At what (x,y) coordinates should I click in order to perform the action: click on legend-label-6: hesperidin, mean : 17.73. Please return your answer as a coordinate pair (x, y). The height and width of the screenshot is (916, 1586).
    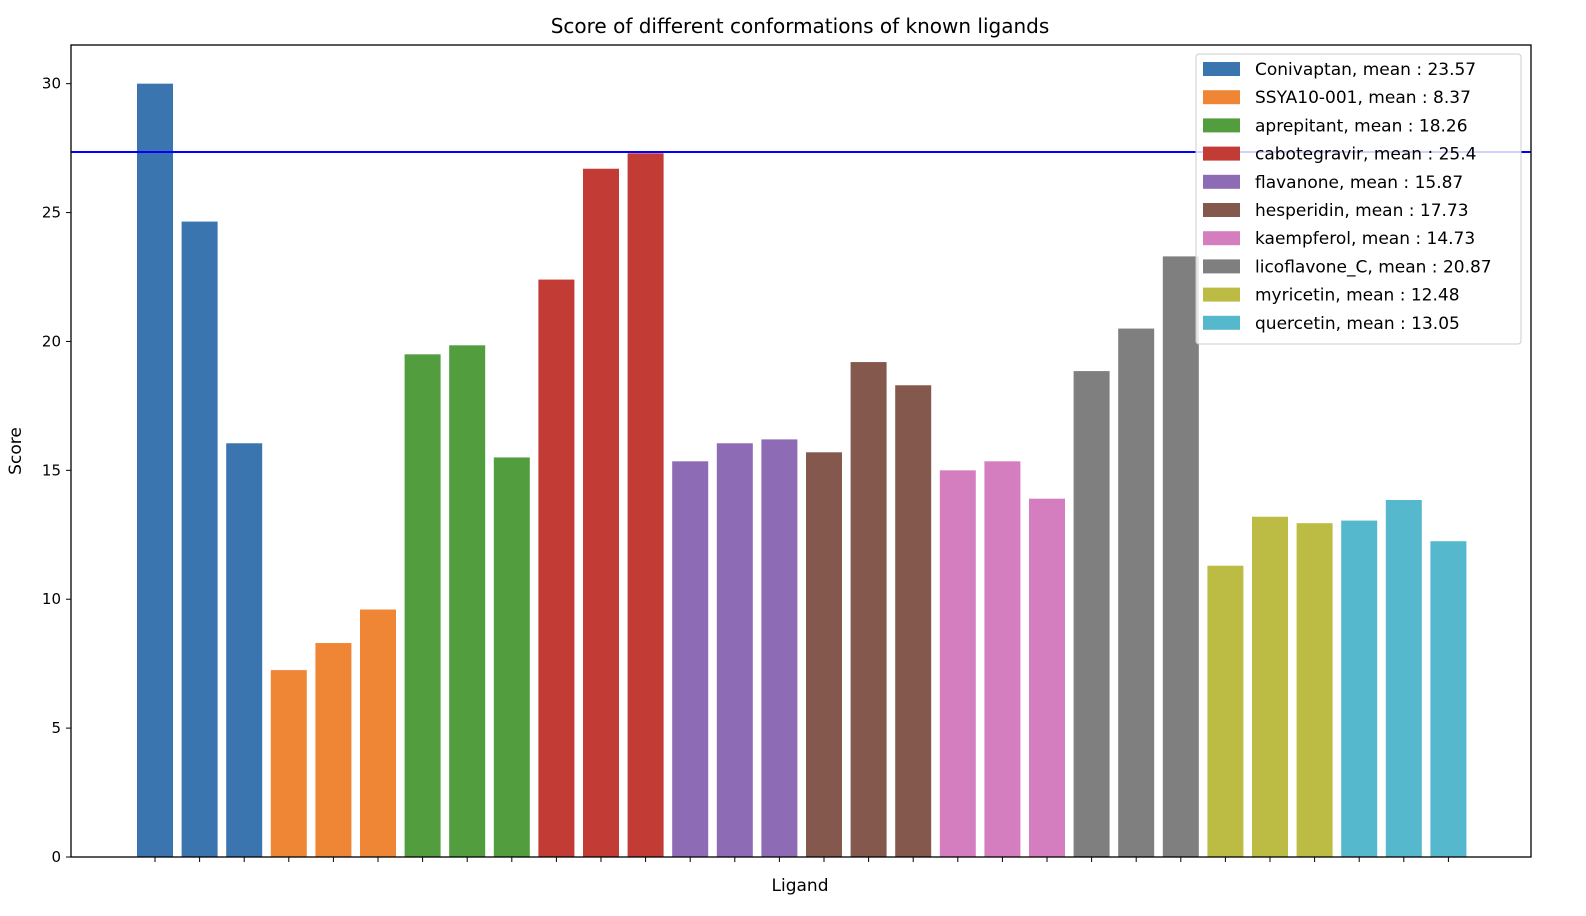
    Looking at the image, I should click on (1362, 211).